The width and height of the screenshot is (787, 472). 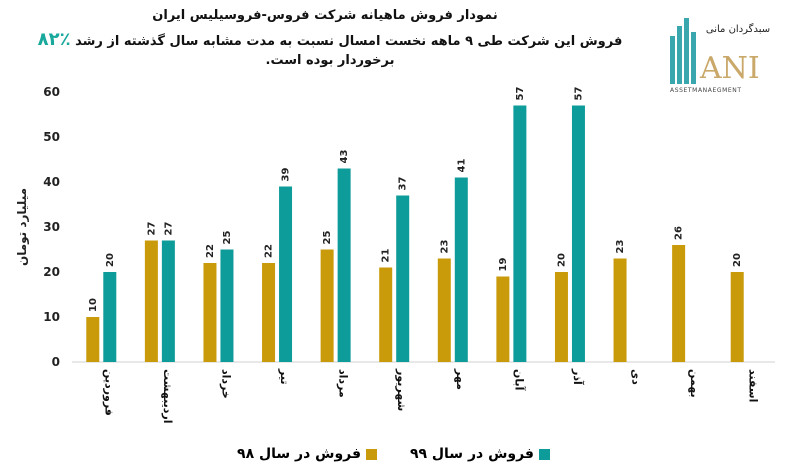 I want to click on x-category-label: شهریور, so click(x=401, y=389).